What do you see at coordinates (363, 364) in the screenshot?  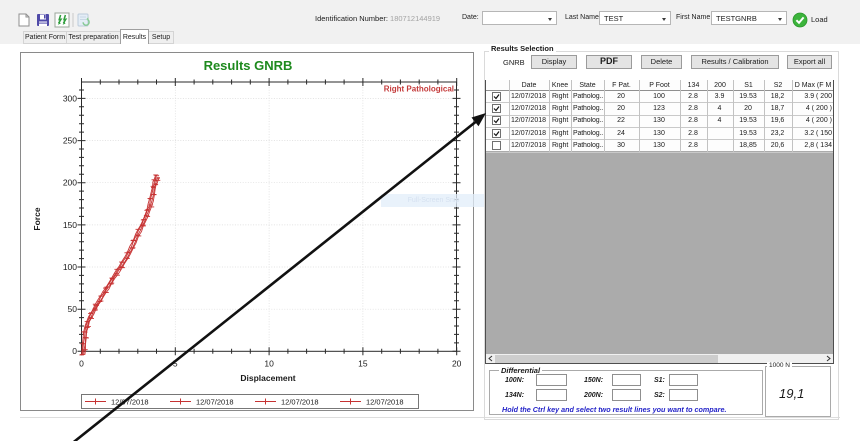 I see `svg-text: 15` at bounding box center [363, 364].